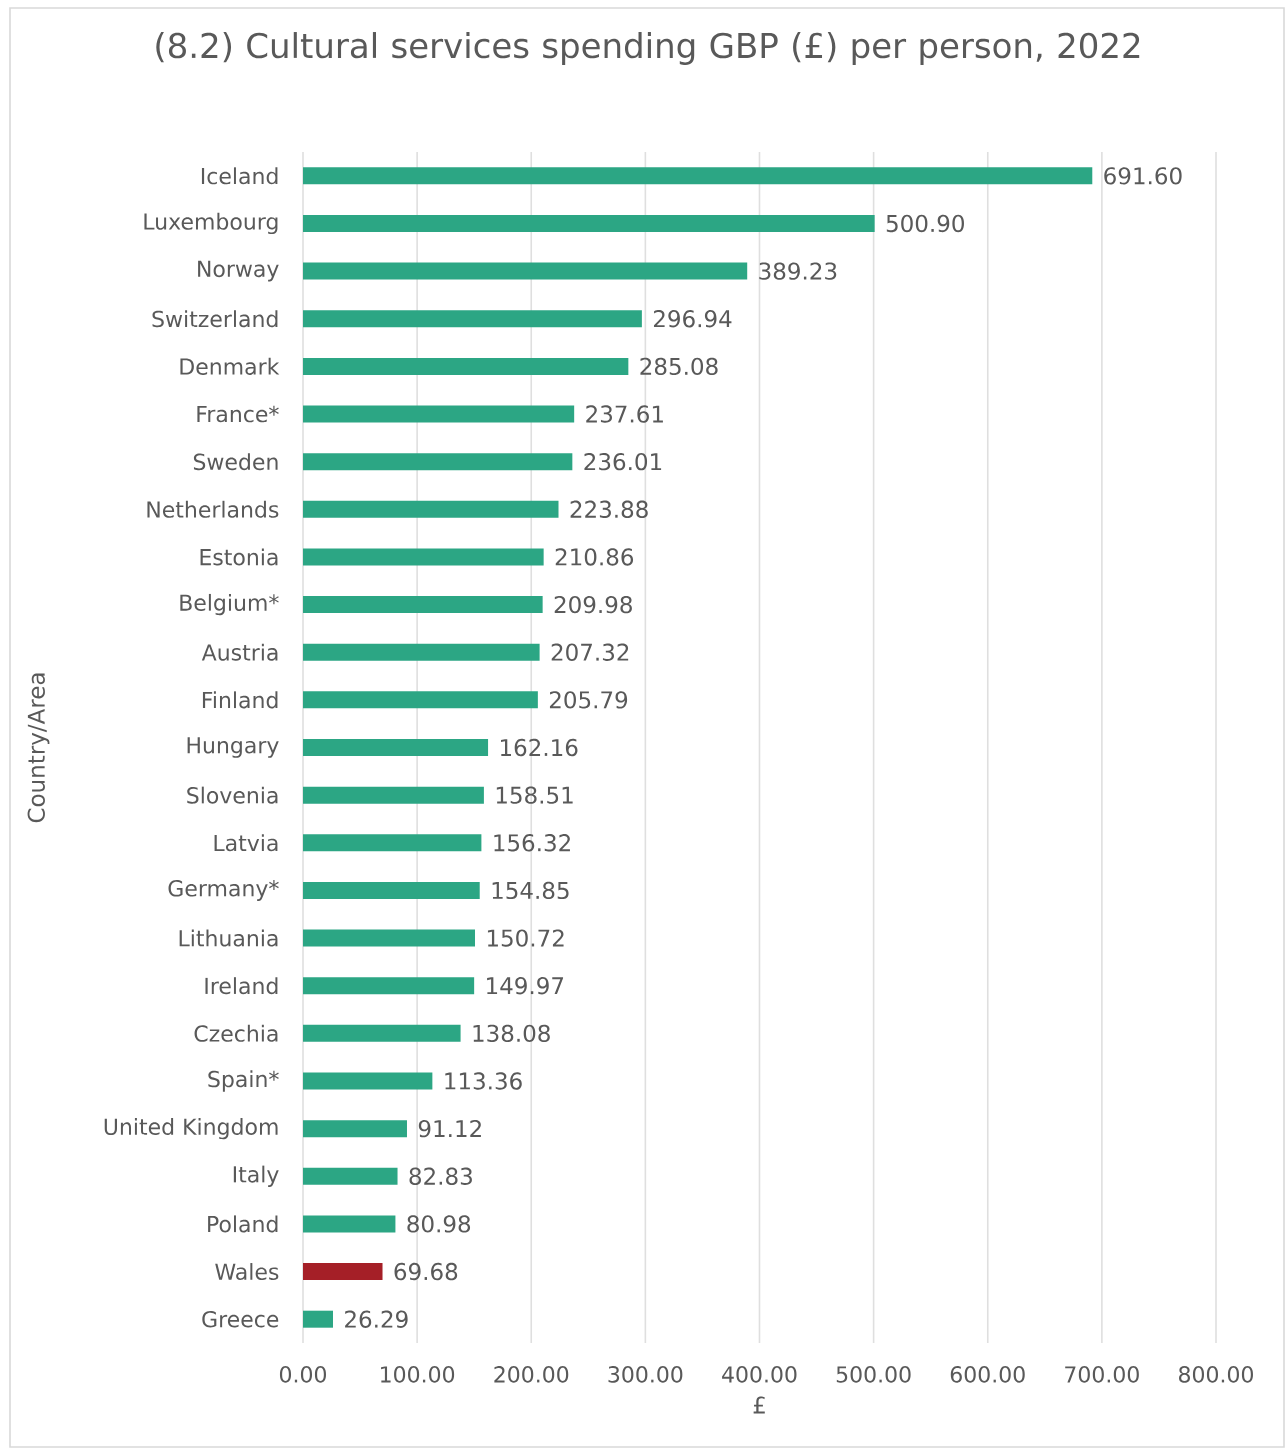 This screenshot has height=1455, width=1288. Describe the element at coordinates (624, 414) in the screenshot. I see `data-label: 237.61` at that location.